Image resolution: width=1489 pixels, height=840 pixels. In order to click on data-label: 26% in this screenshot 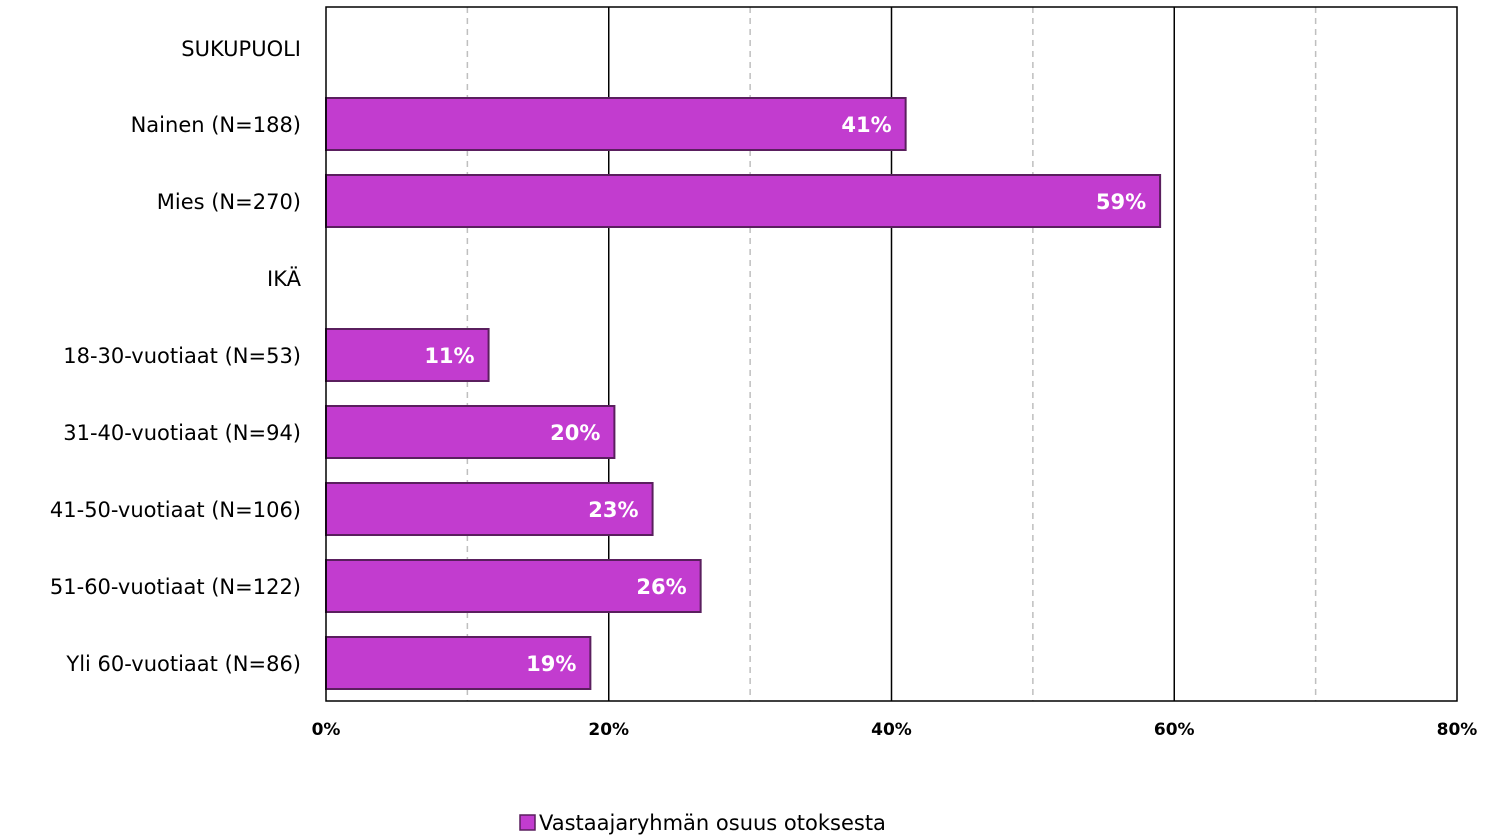, I will do `click(661, 587)`.